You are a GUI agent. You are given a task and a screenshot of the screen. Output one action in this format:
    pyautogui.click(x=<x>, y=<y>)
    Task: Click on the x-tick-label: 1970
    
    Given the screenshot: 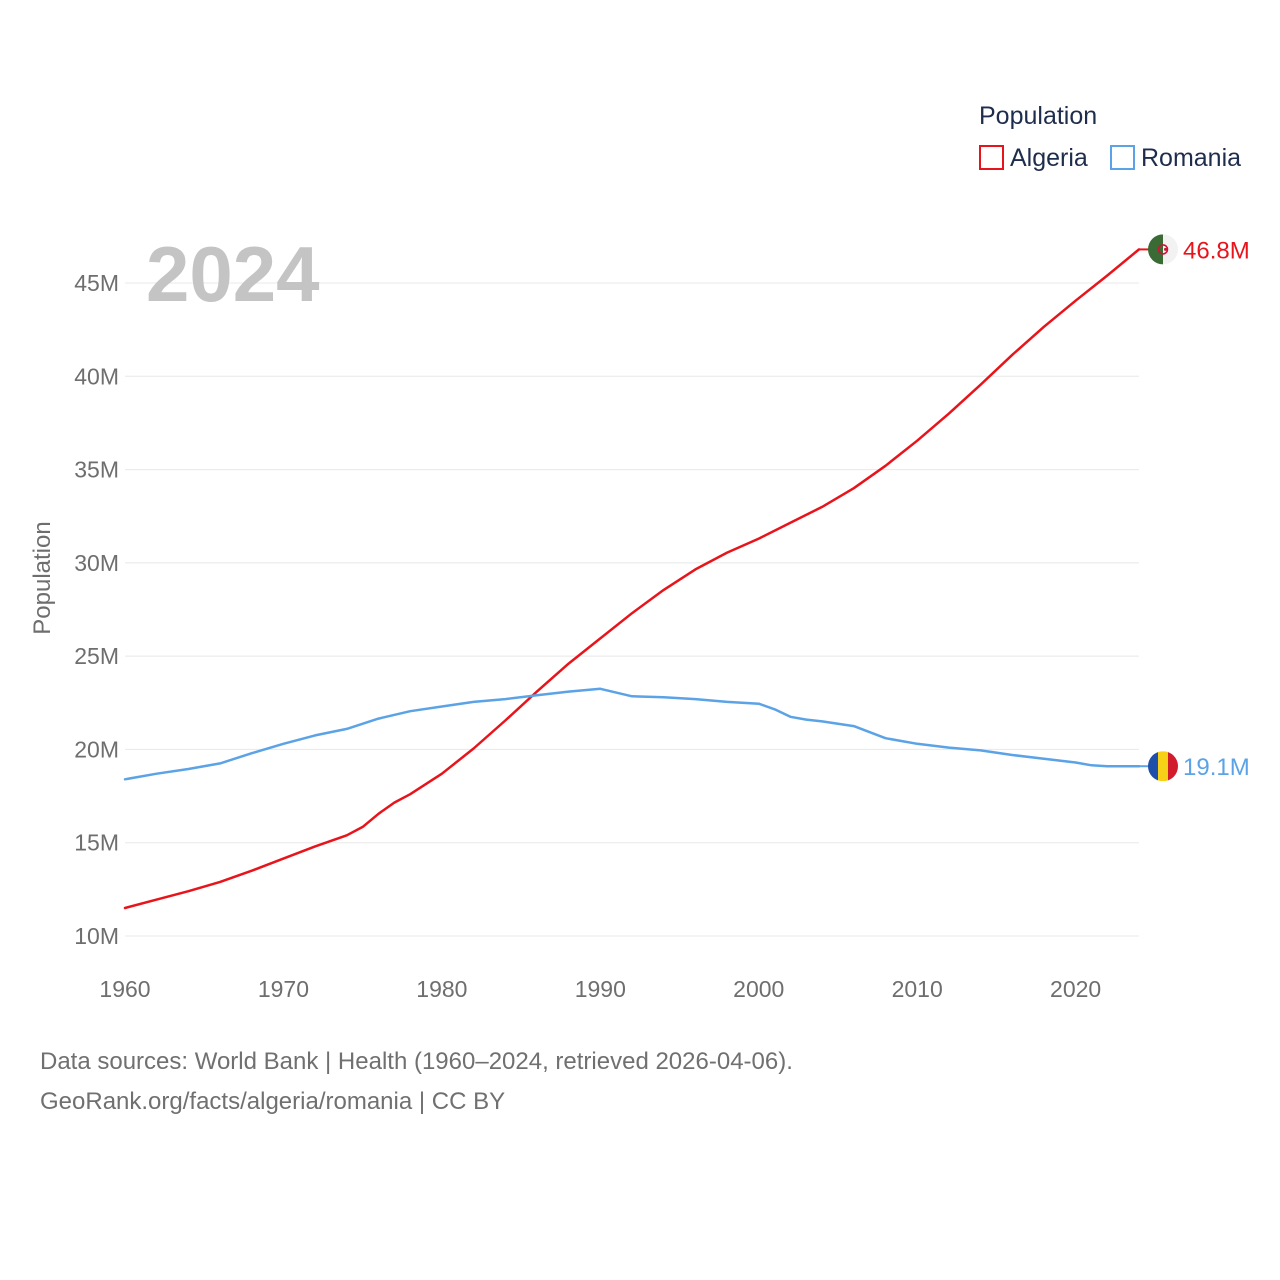 What is the action you would take?
    pyautogui.click(x=283, y=989)
    